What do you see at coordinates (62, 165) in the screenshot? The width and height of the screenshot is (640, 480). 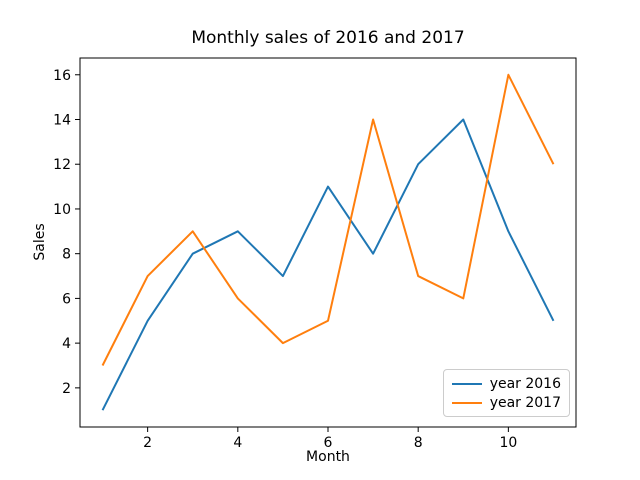 I see `y-tick-label: 12` at bounding box center [62, 165].